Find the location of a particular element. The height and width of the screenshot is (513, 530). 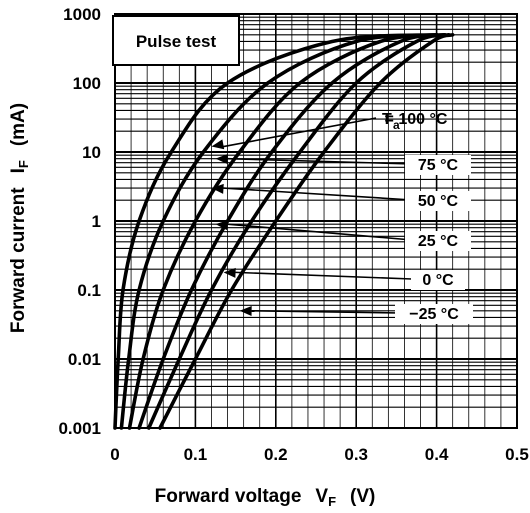

y-tick-label: 1000 is located at coordinates (82, 14).